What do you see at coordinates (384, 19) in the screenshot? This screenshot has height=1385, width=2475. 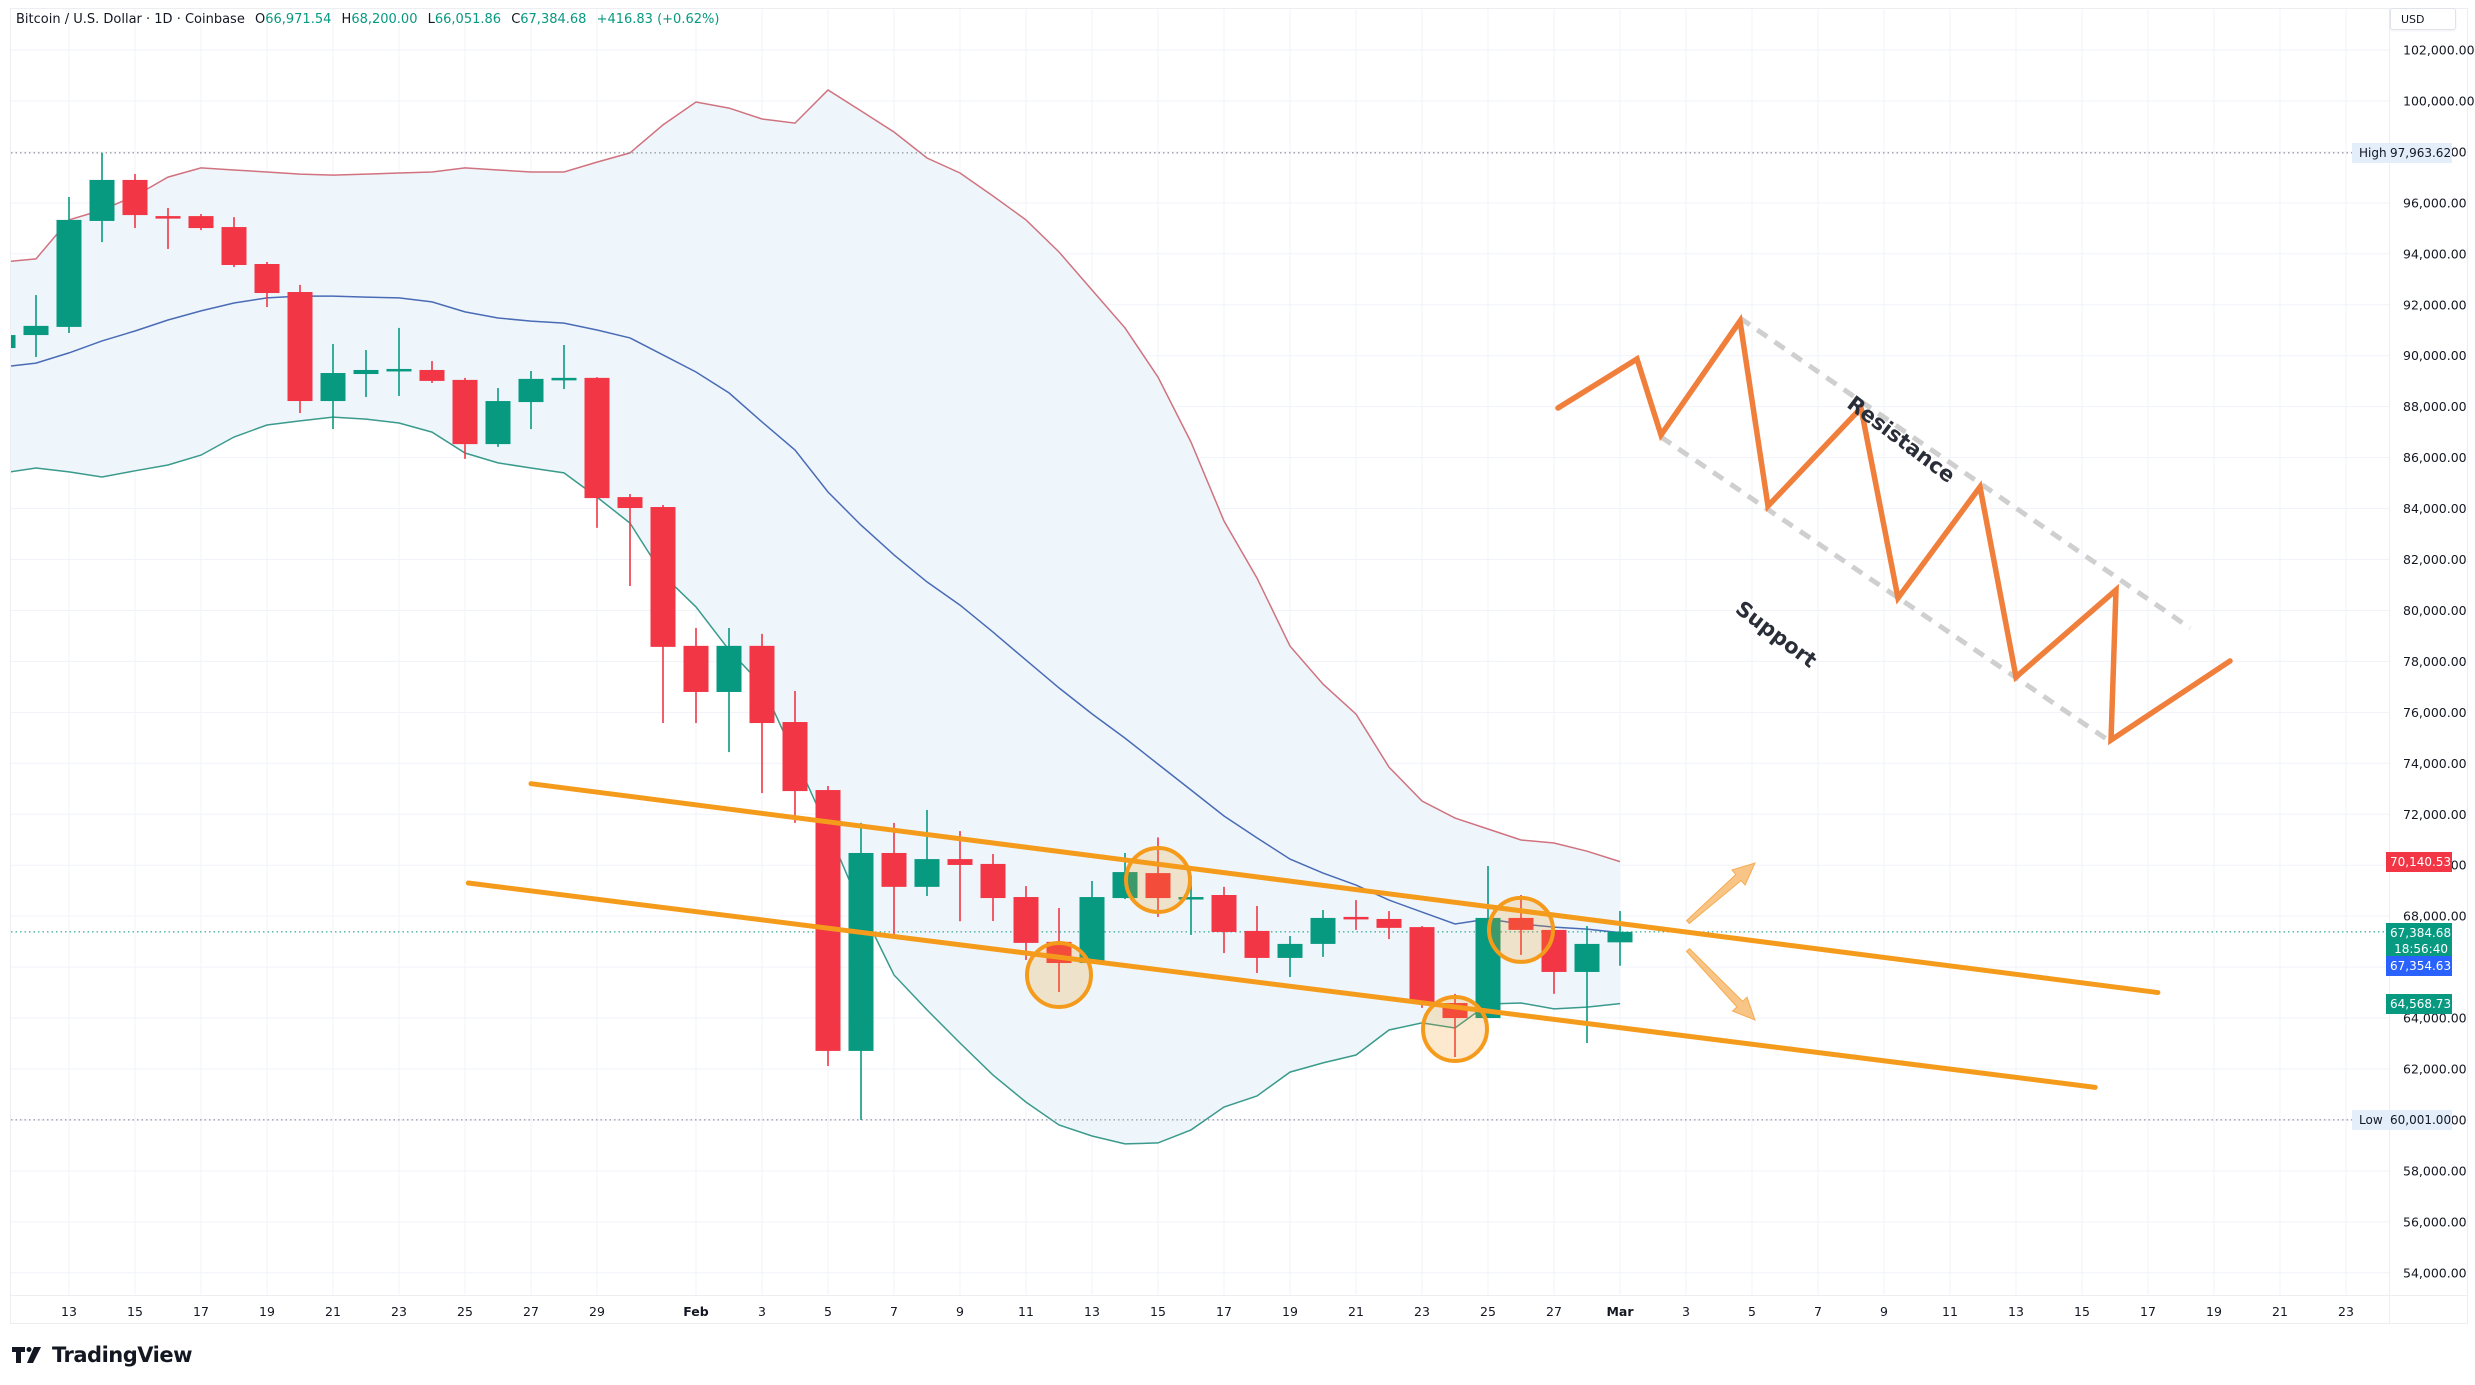 I see `high-value: 68,200.00` at bounding box center [384, 19].